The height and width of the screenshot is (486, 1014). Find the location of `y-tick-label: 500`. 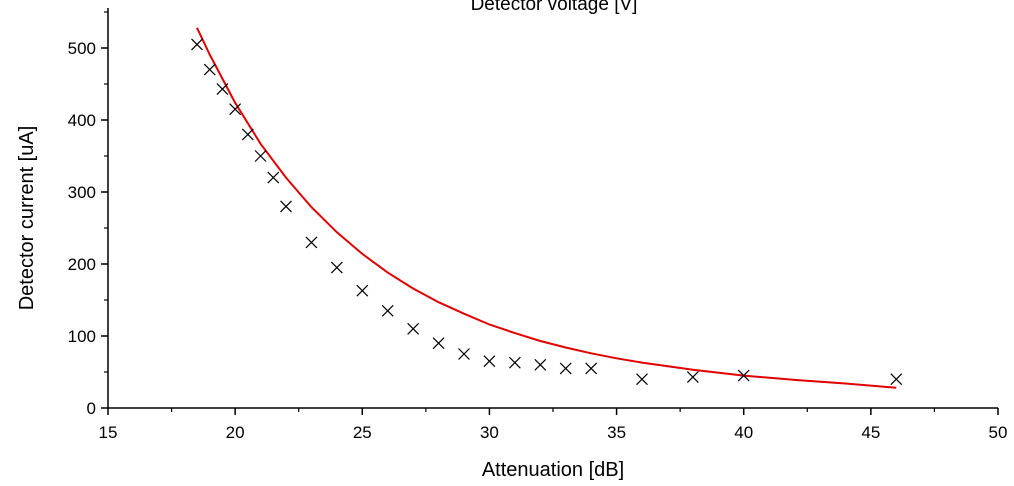

y-tick-label: 500 is located at coordinates (82, 48).